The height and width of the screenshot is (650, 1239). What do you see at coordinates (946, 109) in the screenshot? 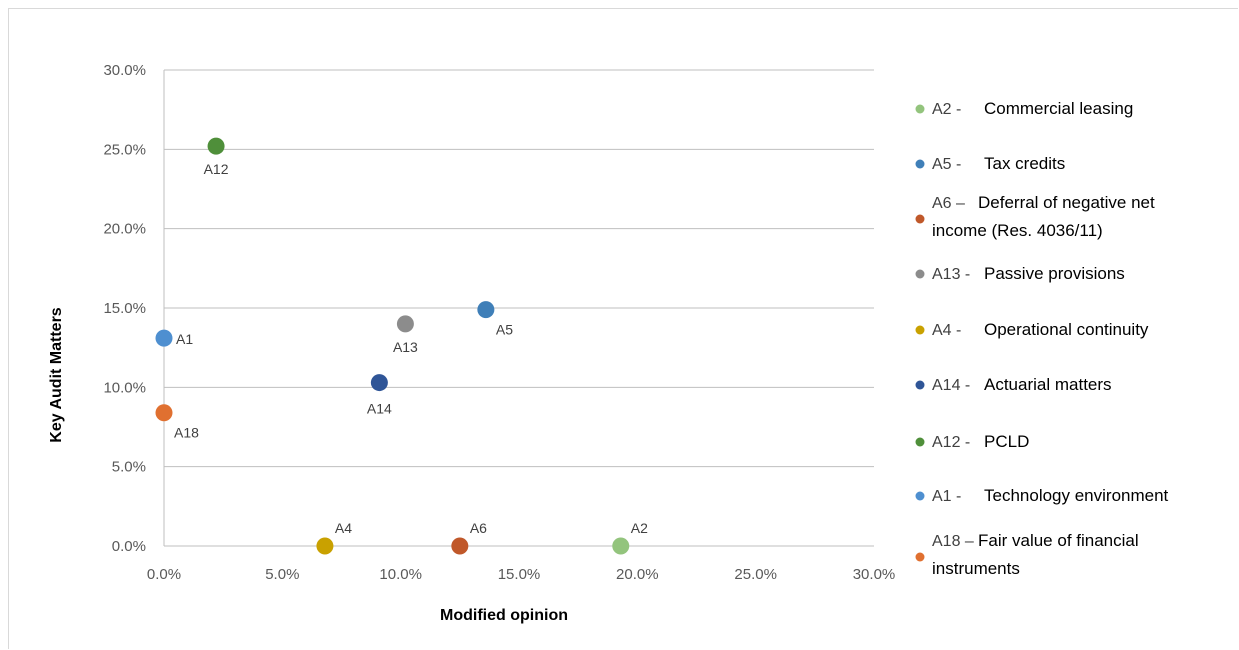
I see `legend-code: A2 -` at bounding box center [946, 109].